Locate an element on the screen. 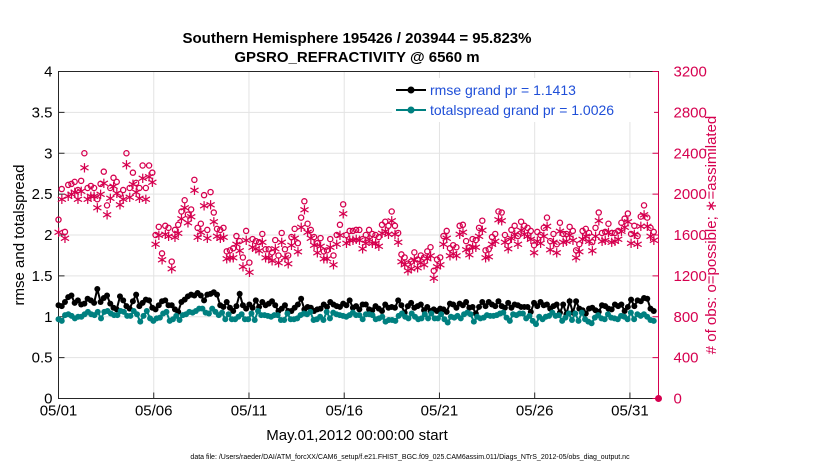 Image resolution: width=830 pixels, height=470 pixels. legend-box is located at coordinates (523, 100).